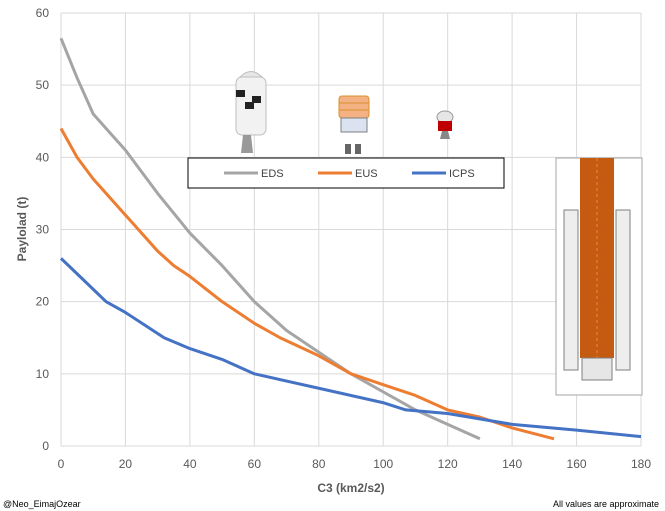 The height and width of the screenshot is (511, 665). Describe the element at coordinates (512, 464) in the screenshot. I see `x-tick-label: 140` at that location.